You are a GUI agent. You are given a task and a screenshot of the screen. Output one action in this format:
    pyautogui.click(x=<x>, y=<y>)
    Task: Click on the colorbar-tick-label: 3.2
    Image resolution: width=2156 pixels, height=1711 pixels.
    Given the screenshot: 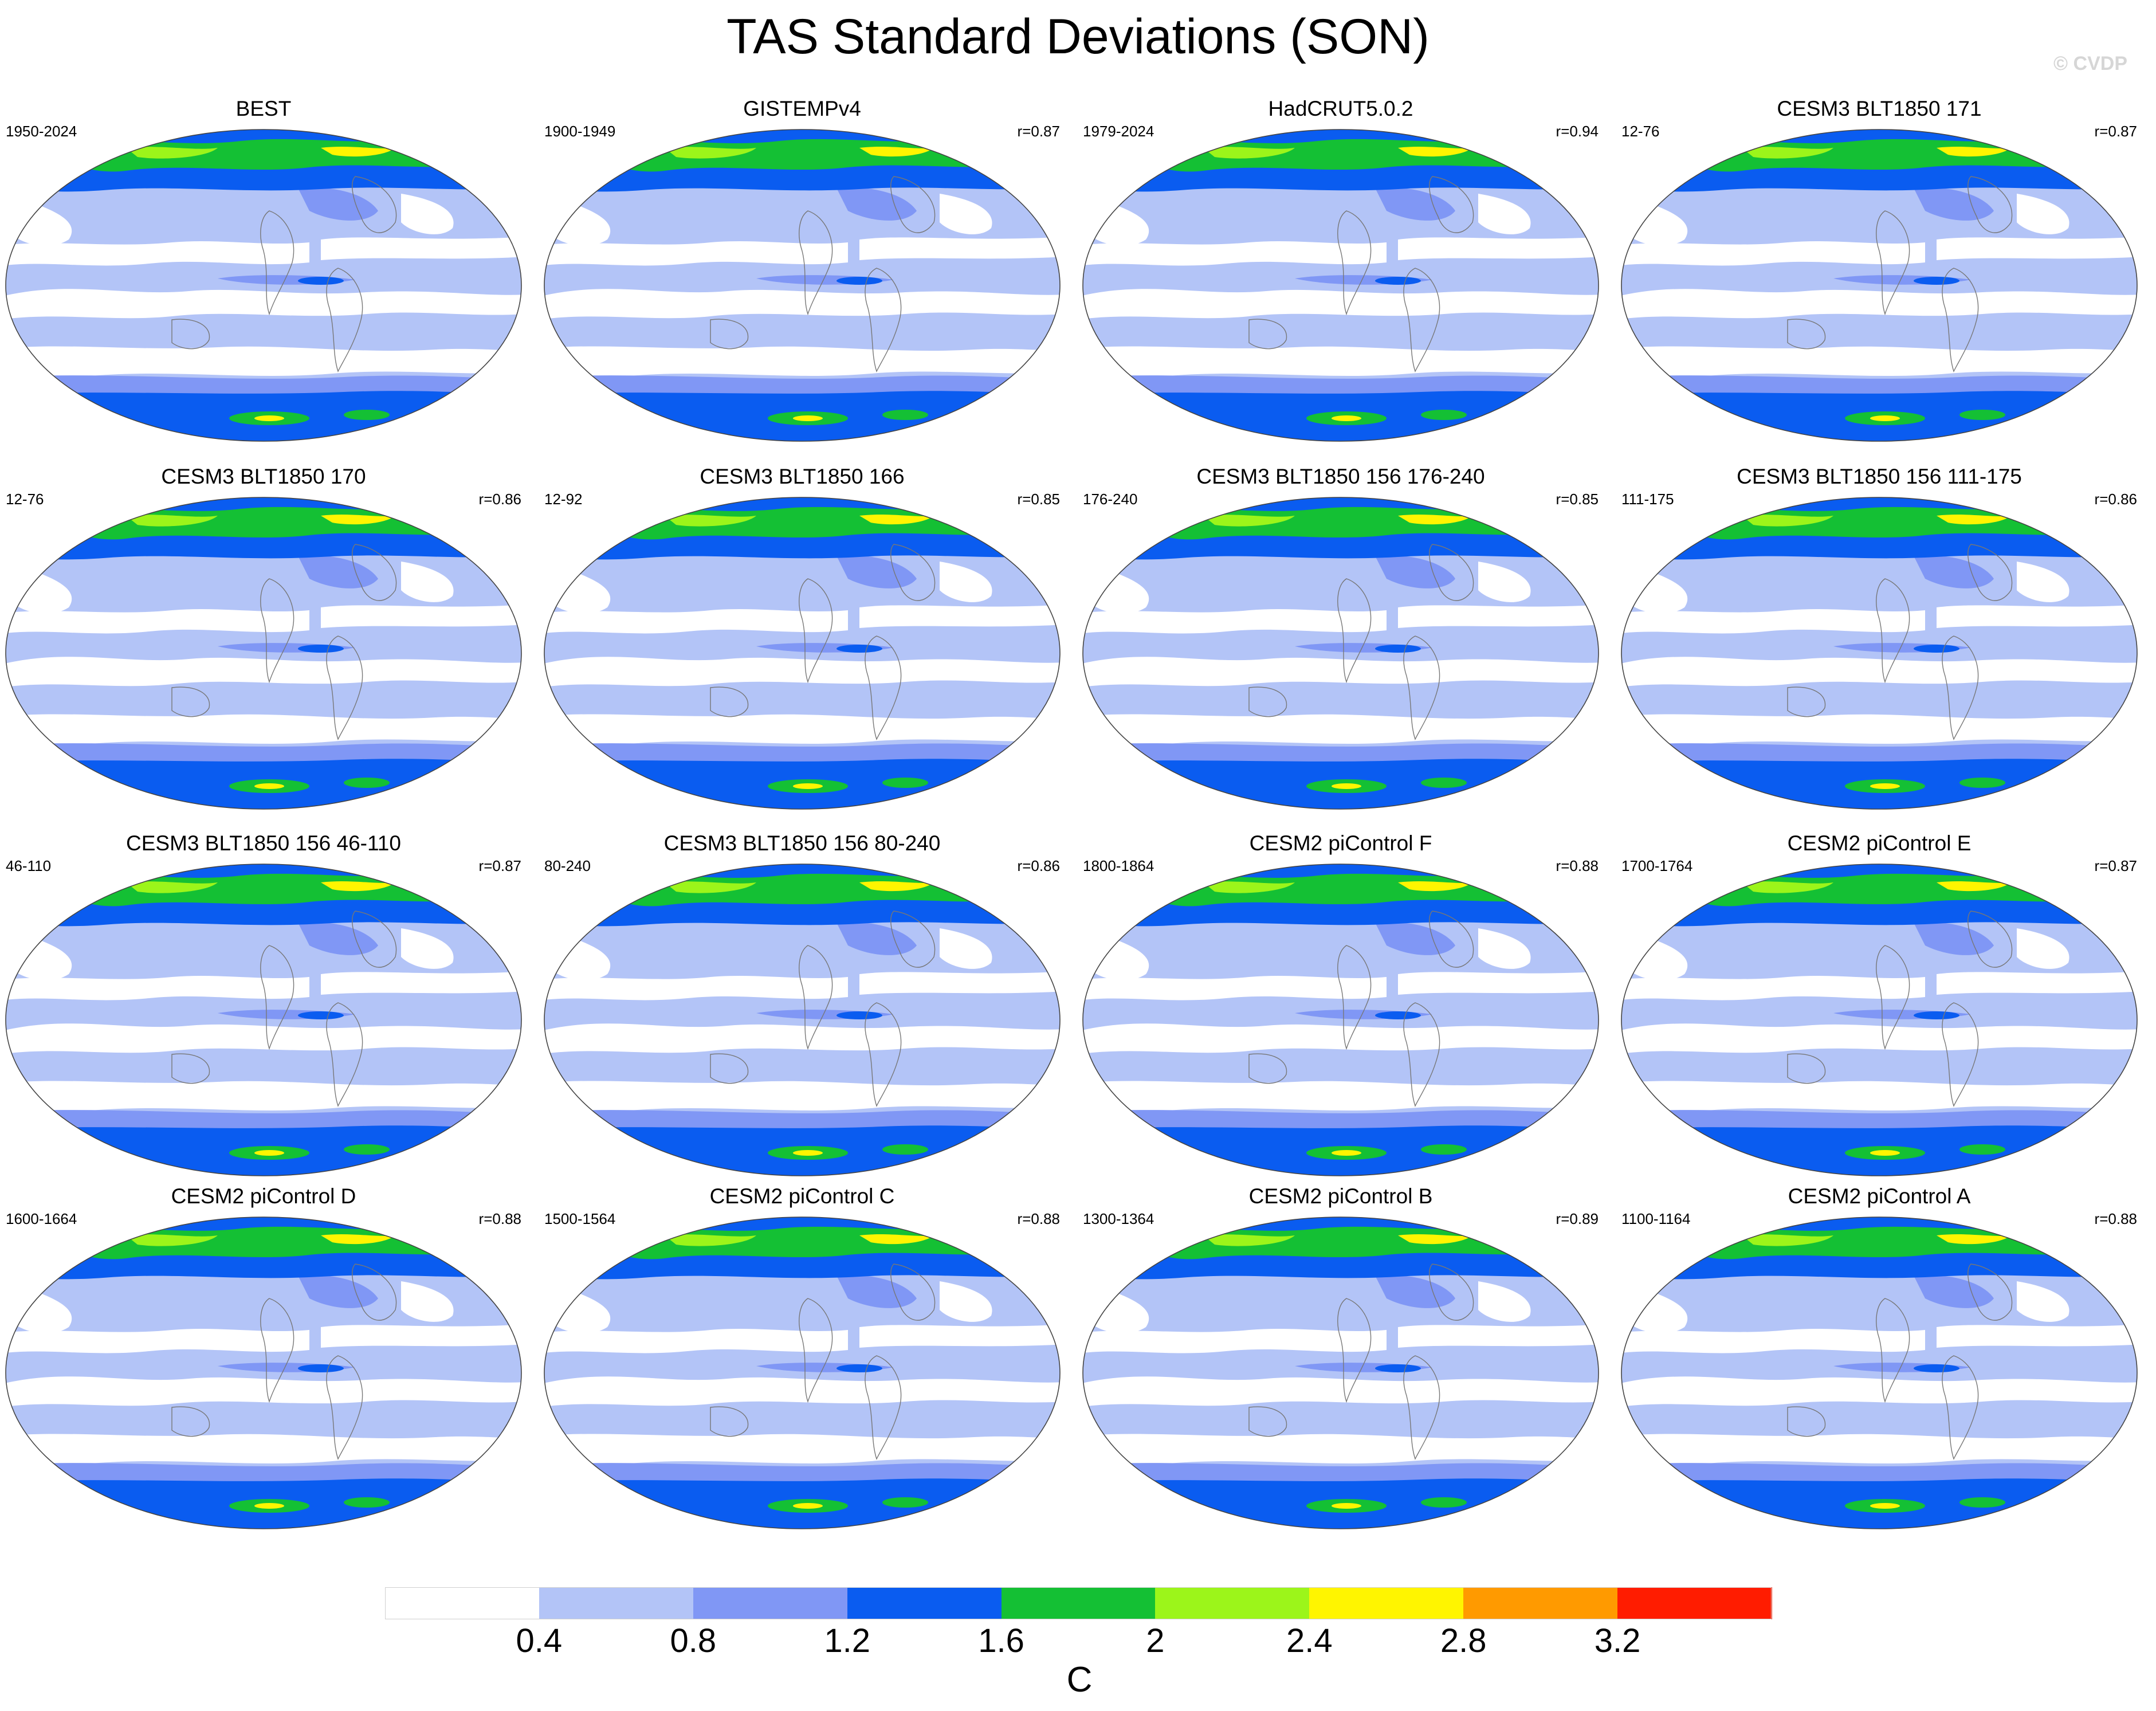 What is the action you would take?
    pyautogui.click(x=1617, y=1640)
    